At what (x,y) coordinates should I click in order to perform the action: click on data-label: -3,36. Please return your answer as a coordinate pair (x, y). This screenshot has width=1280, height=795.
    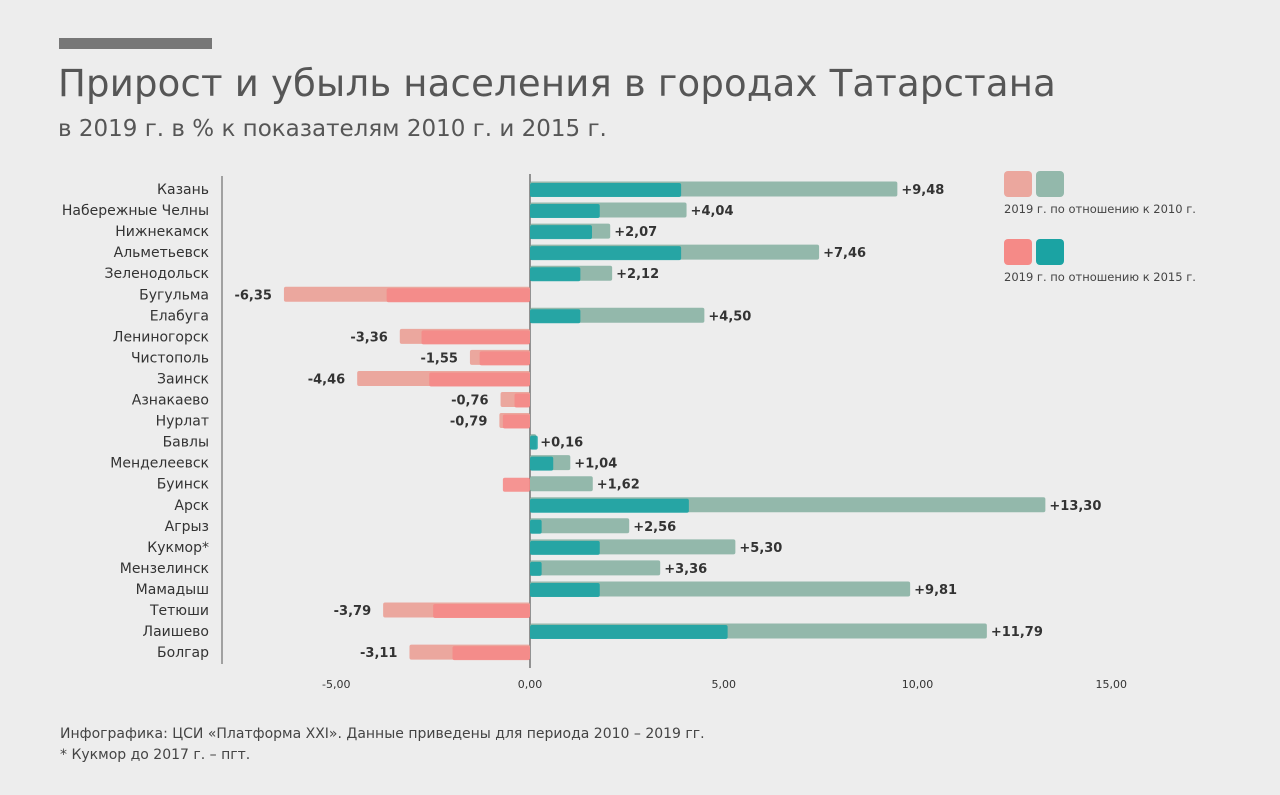
    Looking at the image, I should click on (368, 337).